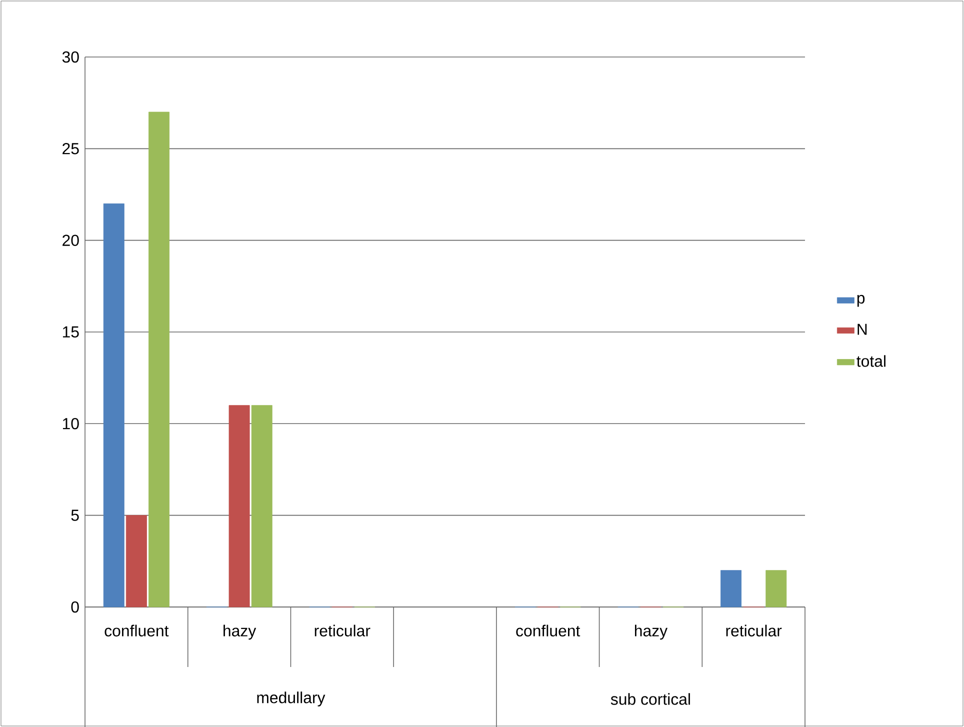 The width and height of the screenshot is (964, 727). Describe the element at coordinates (70, 148) in the screenshot. I see `y-tick-label: 25` at that location.